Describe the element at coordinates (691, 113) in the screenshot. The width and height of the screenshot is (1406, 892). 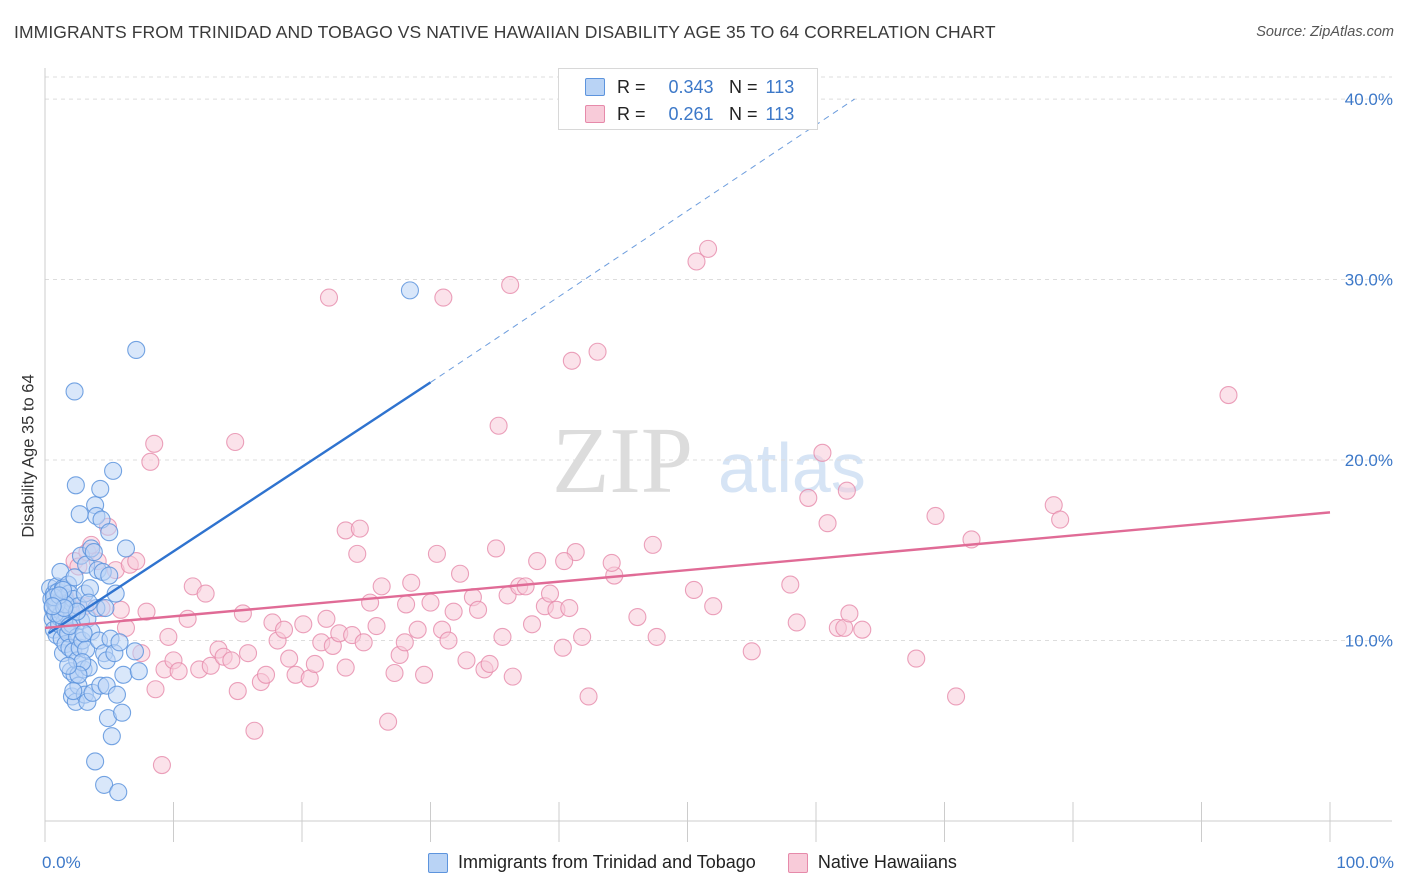
I see `legend-r-value: 0.261` at that location.